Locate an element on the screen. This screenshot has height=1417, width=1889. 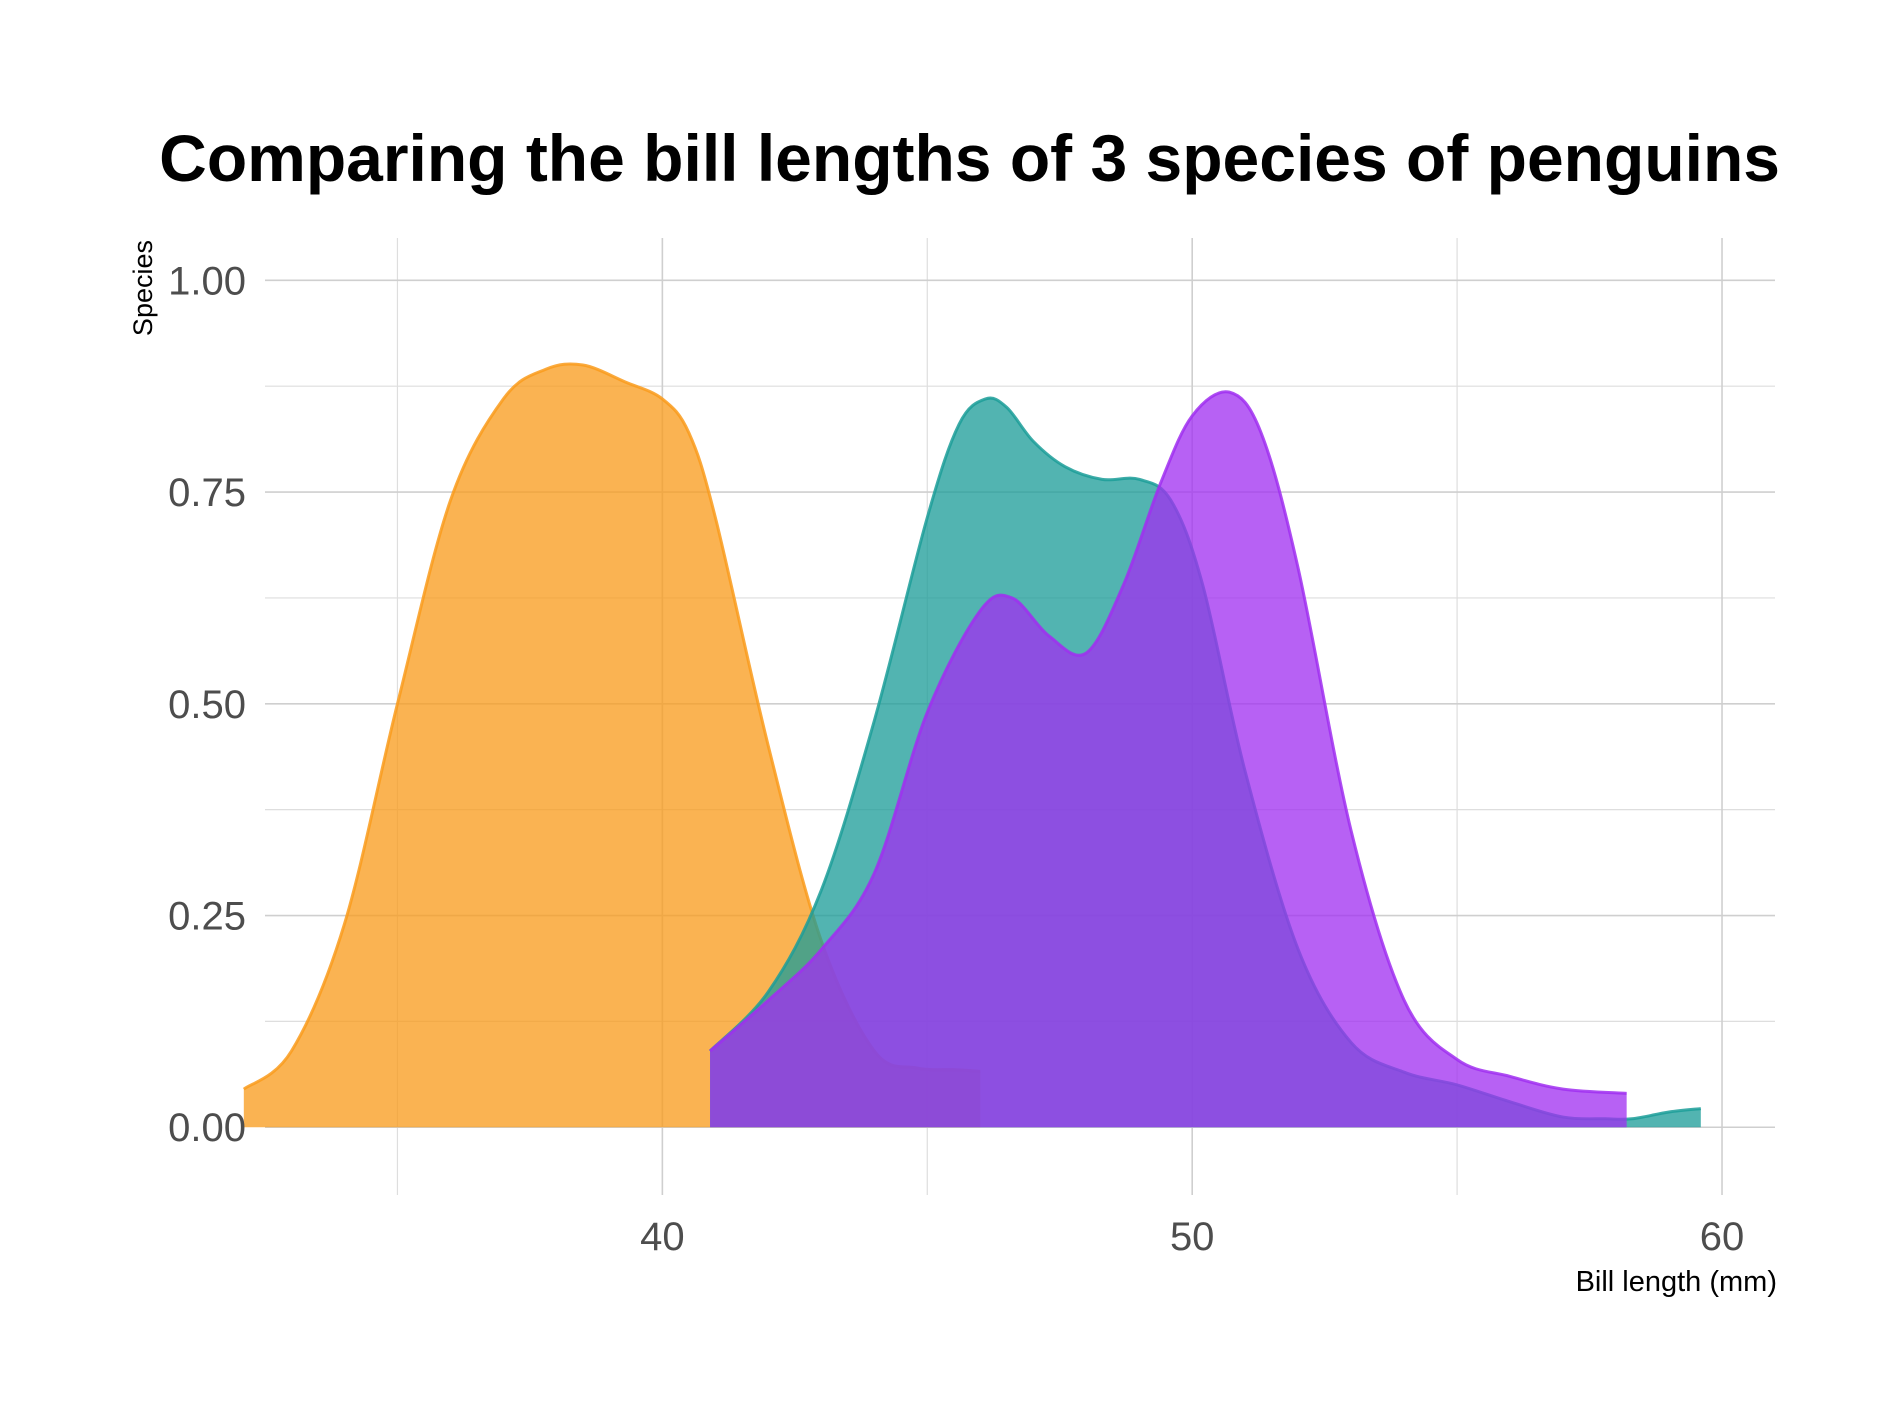
x-tick-labels: 40 50 60 is located at coordinates (1192, 1237).